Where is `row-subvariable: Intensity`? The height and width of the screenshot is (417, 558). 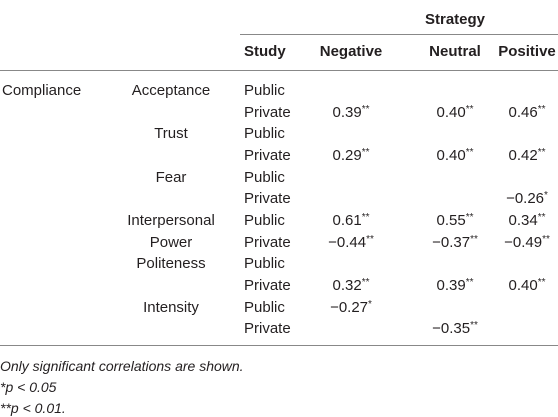
row-subvariable: Intensity is located at coordinates (171, 307).